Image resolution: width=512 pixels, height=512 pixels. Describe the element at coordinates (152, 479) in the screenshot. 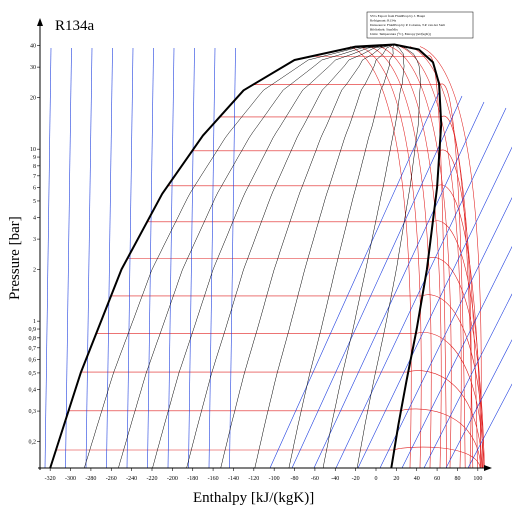

I see `x-tick-label: -220` at that location.